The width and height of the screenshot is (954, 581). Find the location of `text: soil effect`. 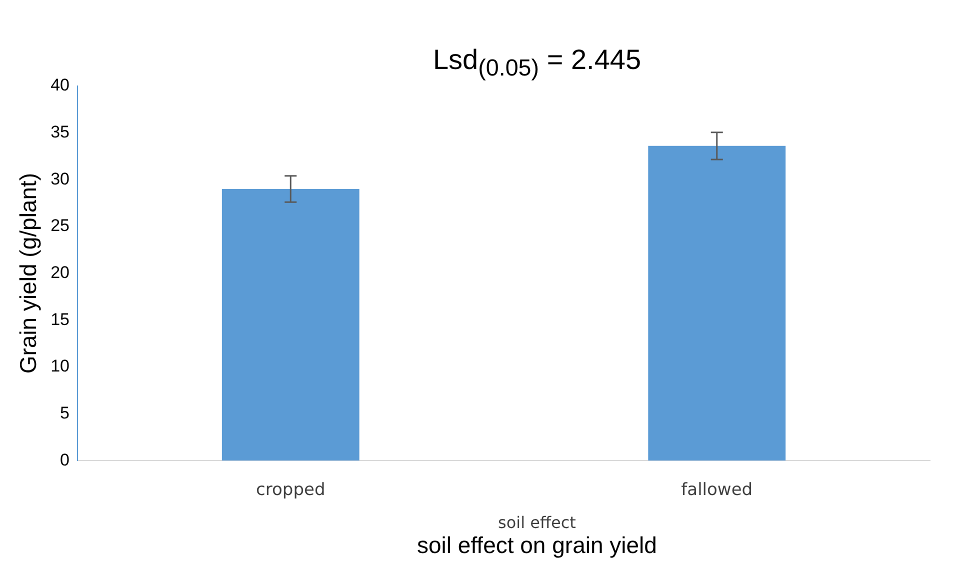

text: soil effect is located at coordinates (537, 522).